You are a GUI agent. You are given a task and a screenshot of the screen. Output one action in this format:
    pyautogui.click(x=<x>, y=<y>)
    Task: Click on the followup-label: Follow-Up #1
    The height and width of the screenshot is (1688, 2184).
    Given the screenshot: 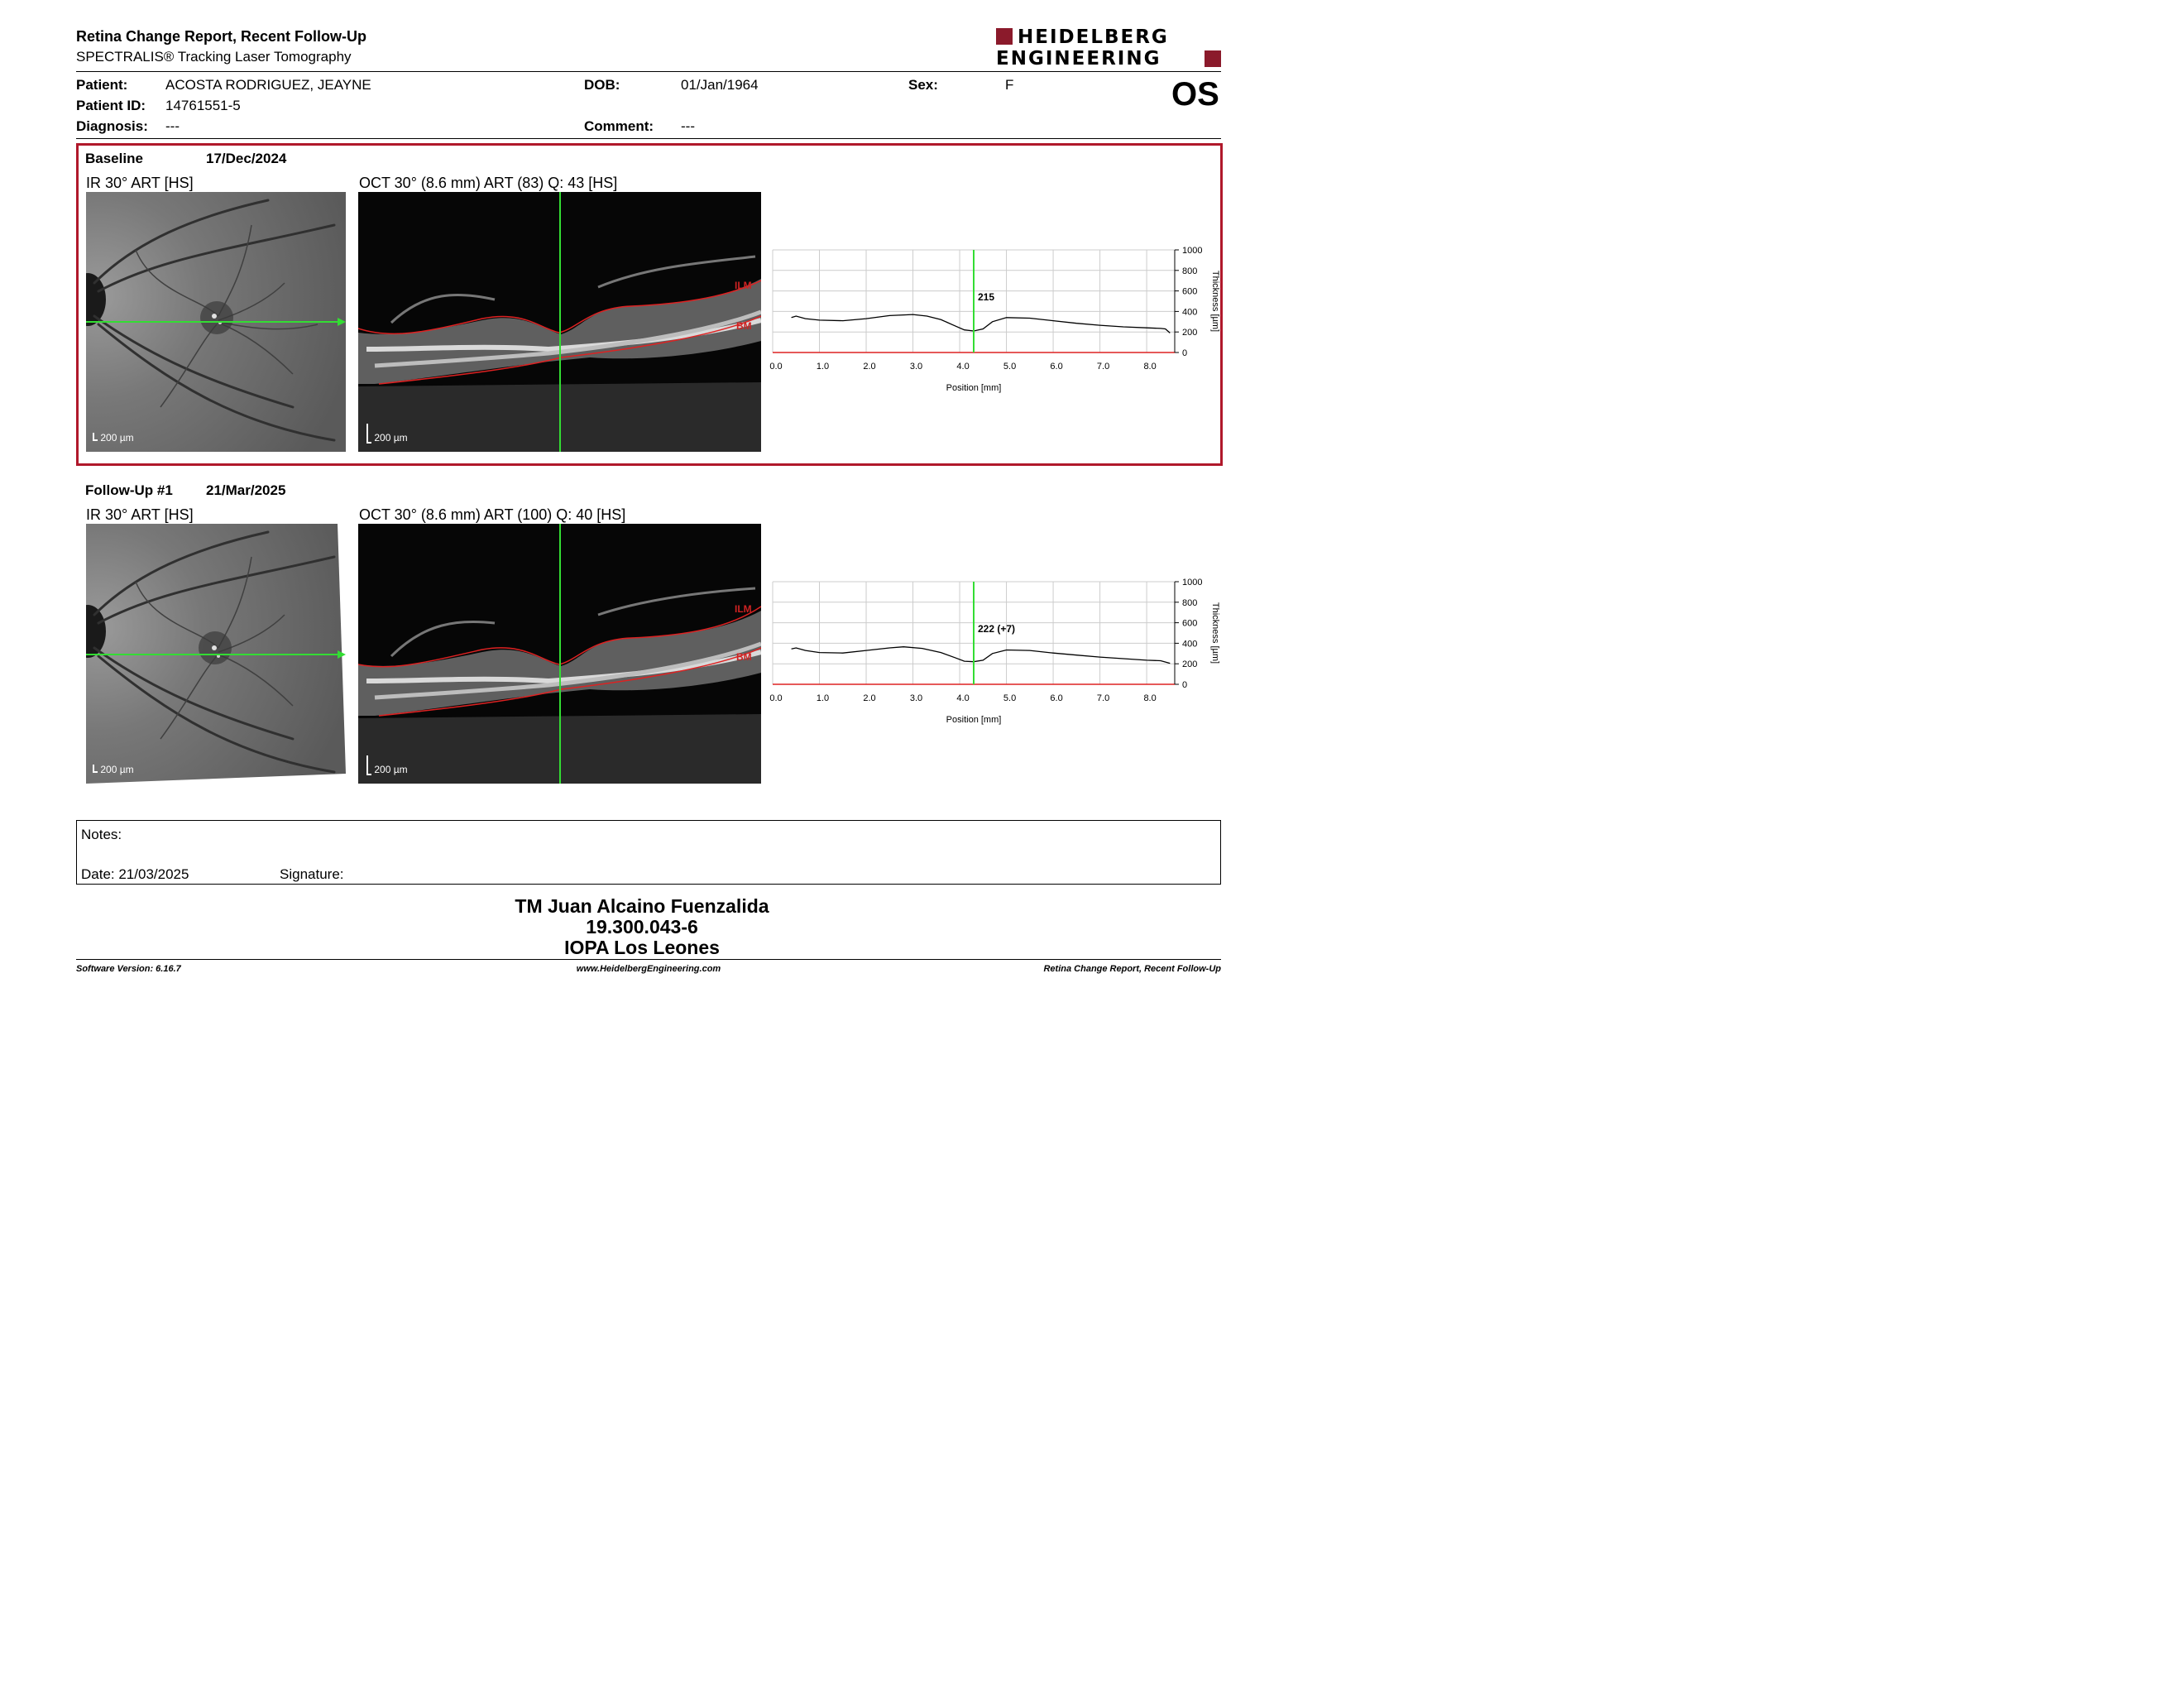 What is the action you would take?
    pyautogui.click(x=129, y=490)
    